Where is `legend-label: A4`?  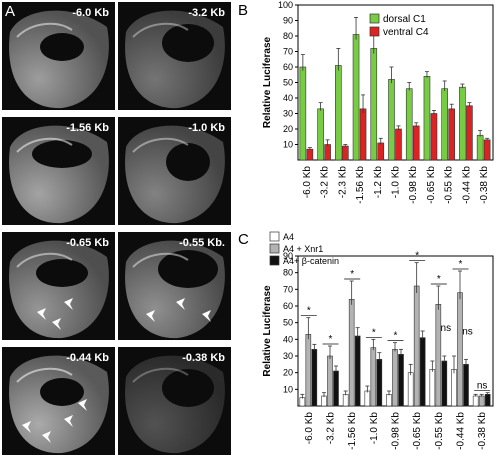 legend-label: A4 is located at coordinates (288, 237).